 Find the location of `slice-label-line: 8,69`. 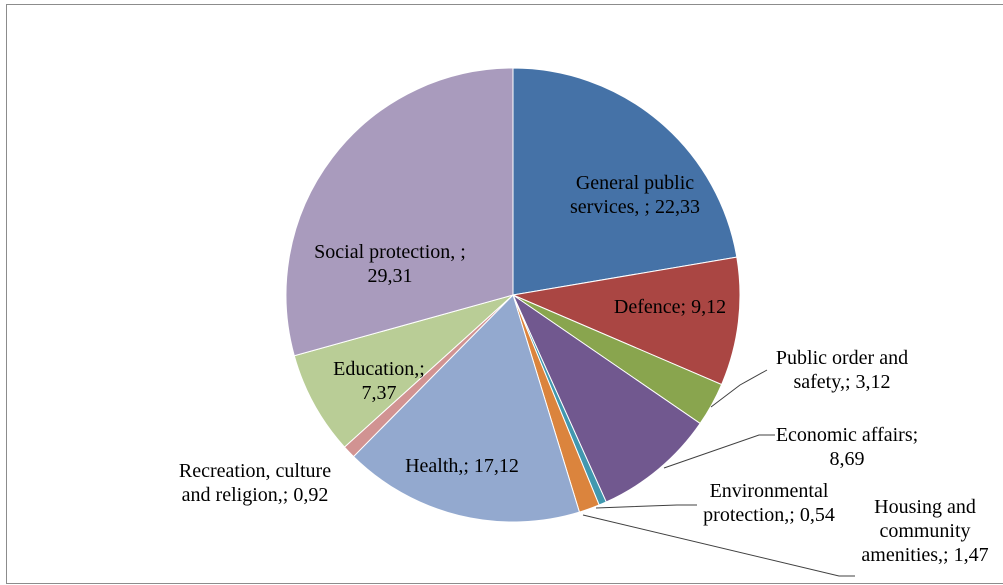

slice-label-line: 8,69 is located at coordinates (847, 459).